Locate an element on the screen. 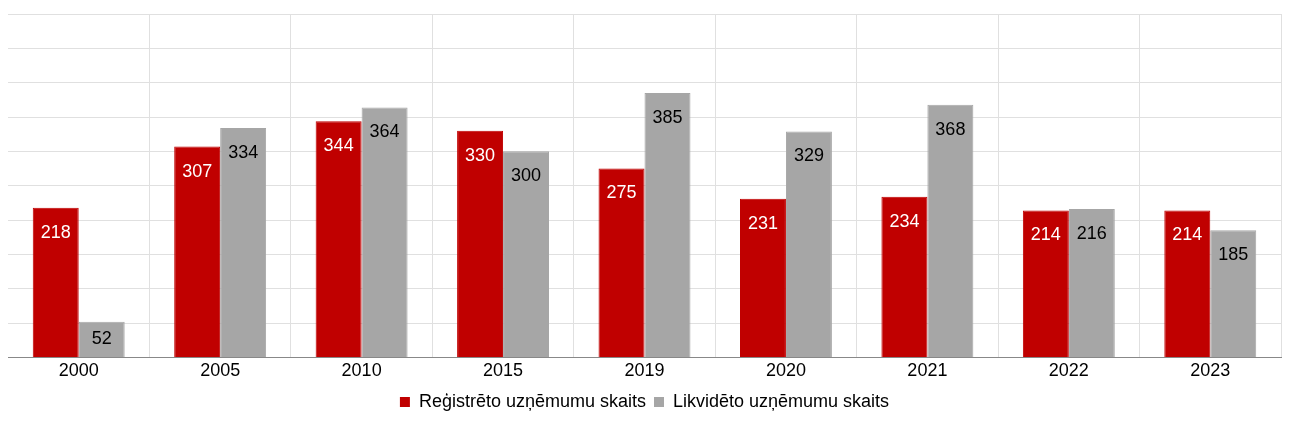  x-tick-label: 2015 is located at coordinates (503, 370).